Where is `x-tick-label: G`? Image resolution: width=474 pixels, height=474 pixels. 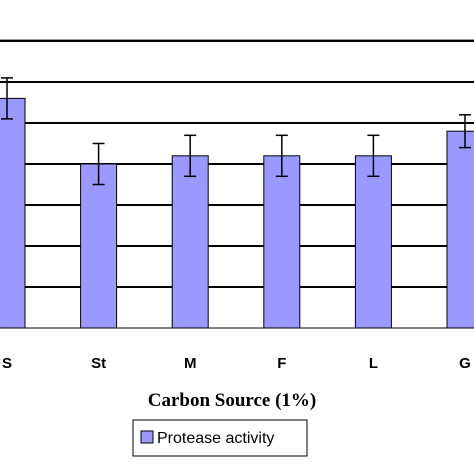
x-tick-label: G is located at coordinates (465, 363).